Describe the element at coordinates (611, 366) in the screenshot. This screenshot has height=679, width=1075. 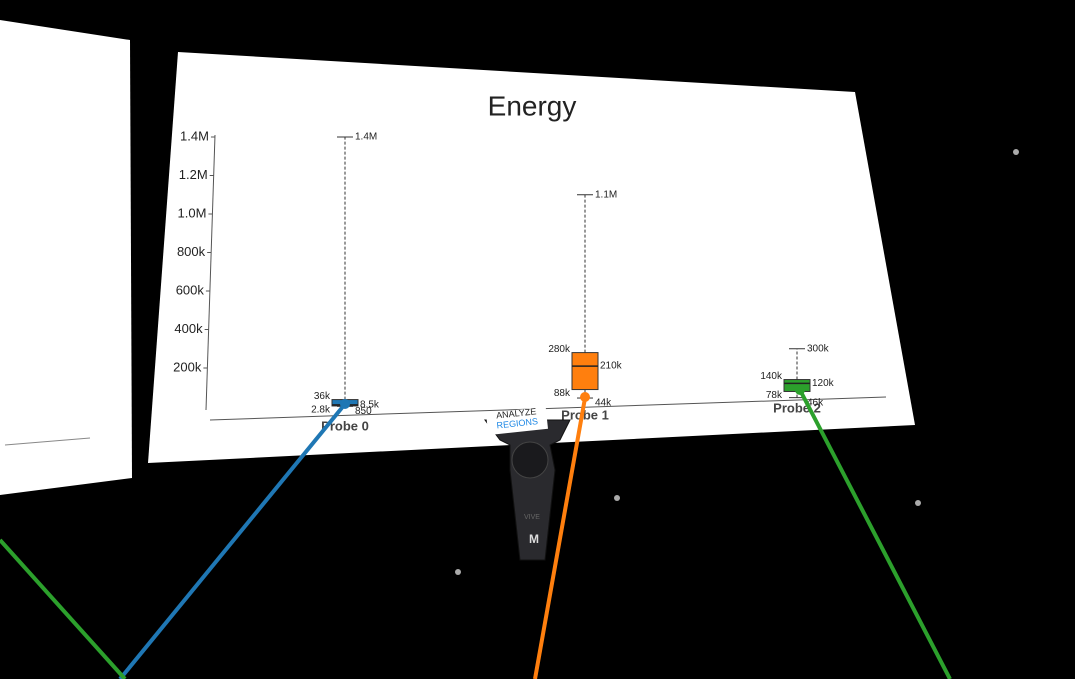
I see `value-label: 210k` at that location.